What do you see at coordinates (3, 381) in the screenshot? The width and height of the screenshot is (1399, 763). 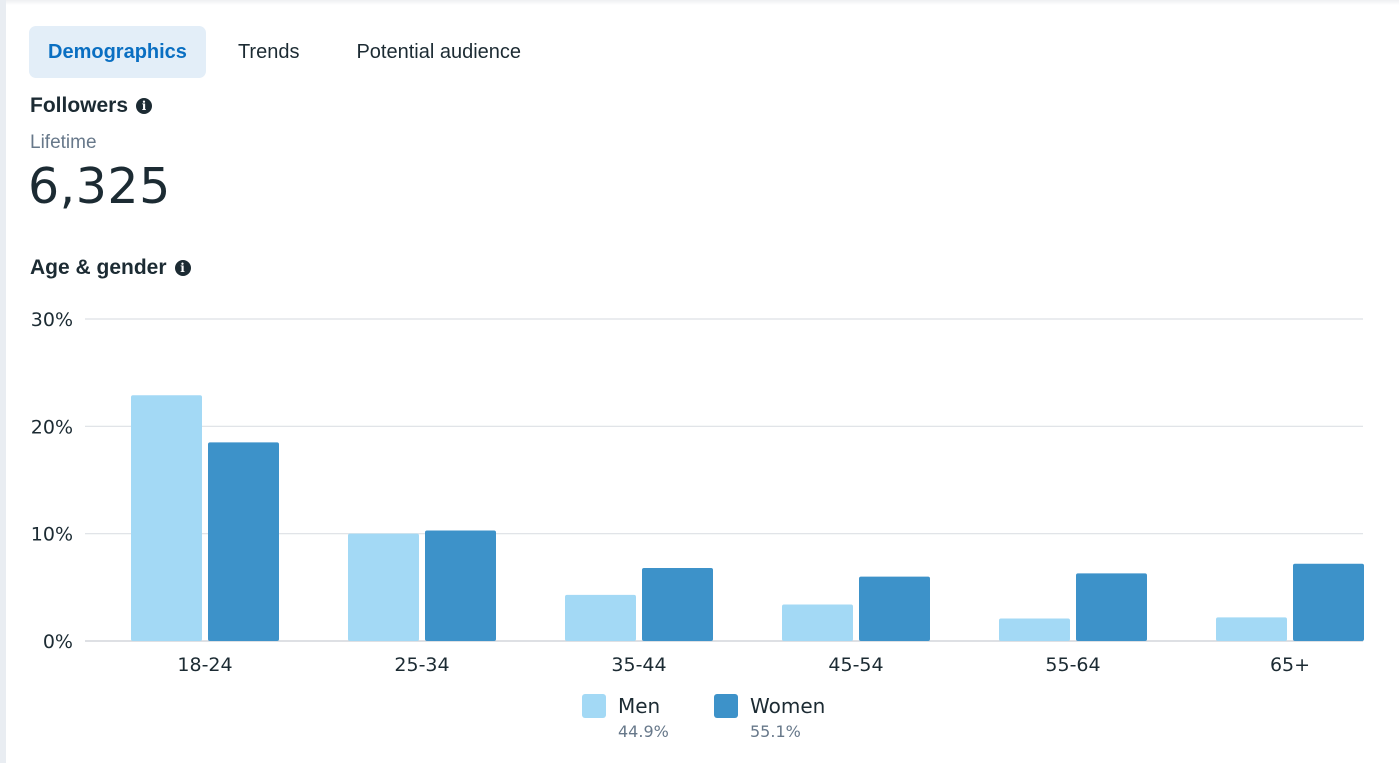 I see `left-panel-edge` at bounding box center [3, 381].